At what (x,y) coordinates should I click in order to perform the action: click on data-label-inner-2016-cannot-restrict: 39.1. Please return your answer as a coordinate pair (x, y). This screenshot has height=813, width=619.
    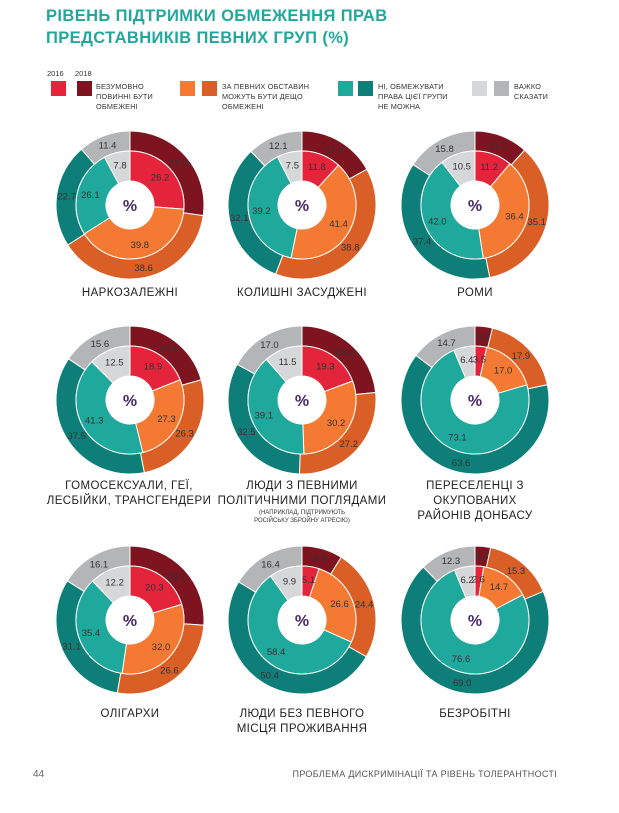
    Looking at the image, I should click on (264, 415).